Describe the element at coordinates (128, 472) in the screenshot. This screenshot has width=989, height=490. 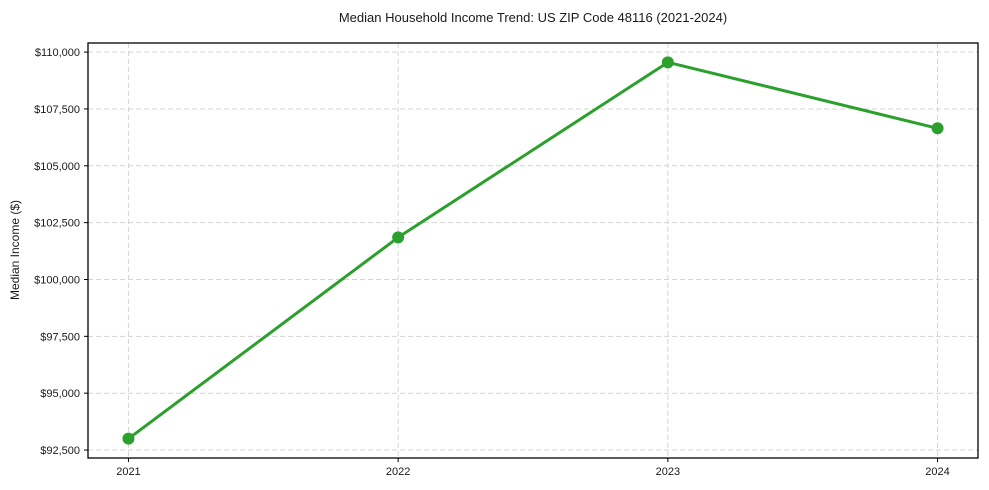
I see `x-tick-label: 2021` at that location.